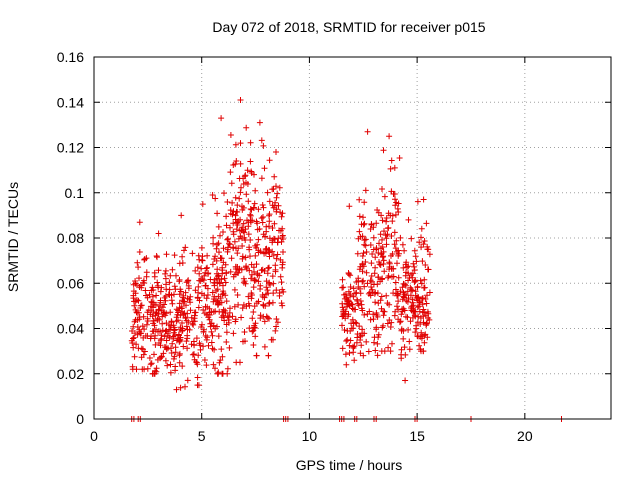  What do you see at coordinates (70, 283) in the screenshot?
I see `y-tick-label: 0.06` at bounding box center [70, 283].